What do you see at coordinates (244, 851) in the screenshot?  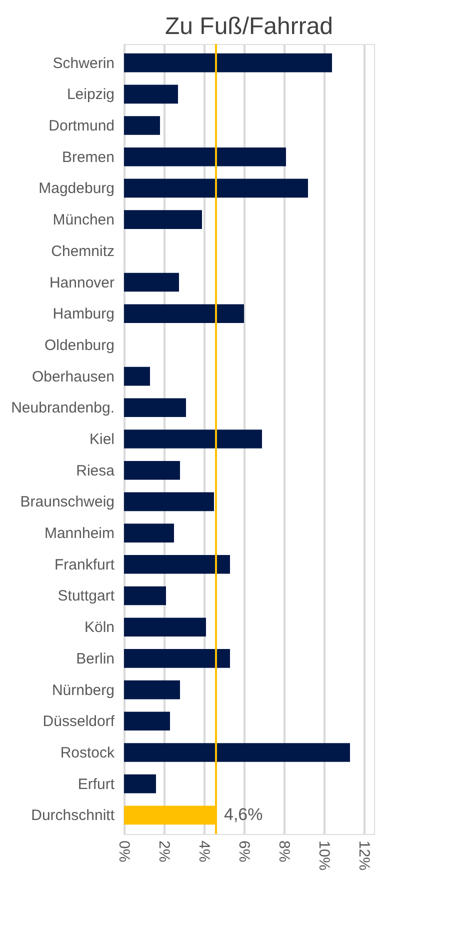 I see `x-tick-label: 6%` at bounding box center [244, 851].